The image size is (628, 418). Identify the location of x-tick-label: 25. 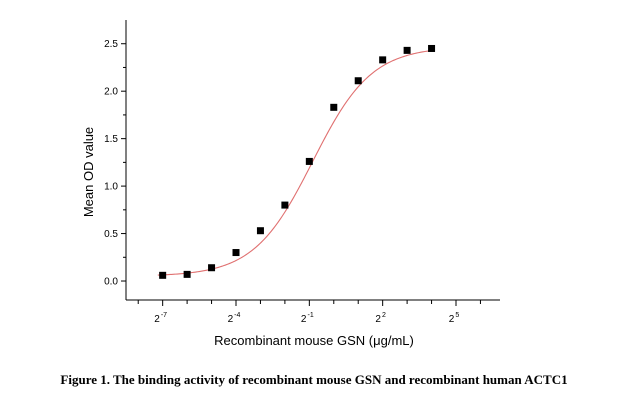
(454, 318).